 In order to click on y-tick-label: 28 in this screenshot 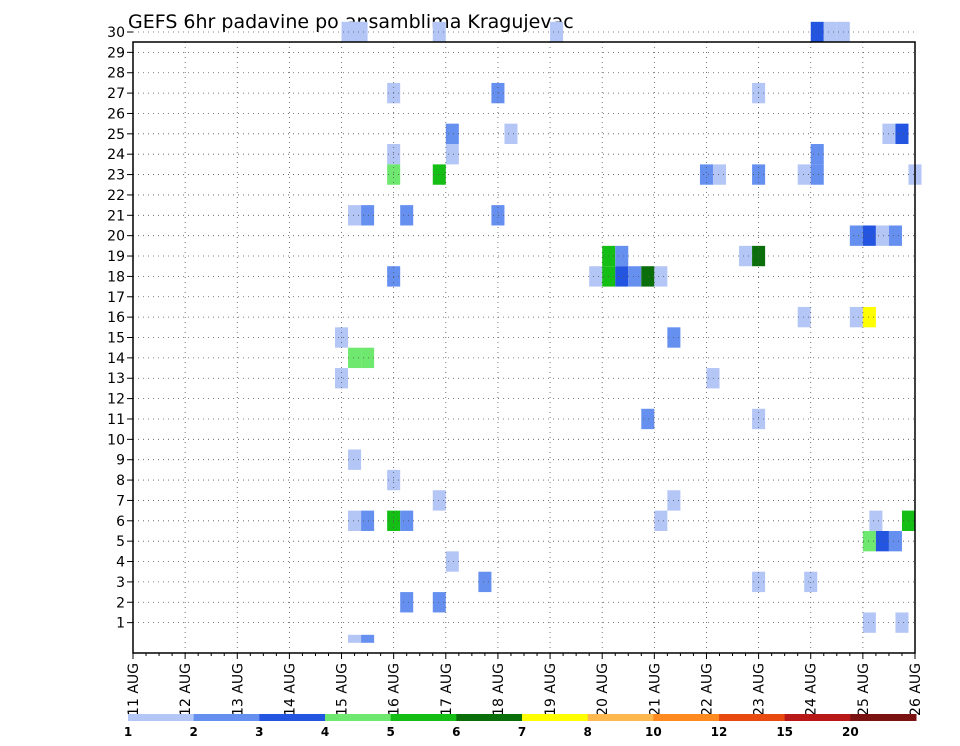, I will do `click(116, 74)`.